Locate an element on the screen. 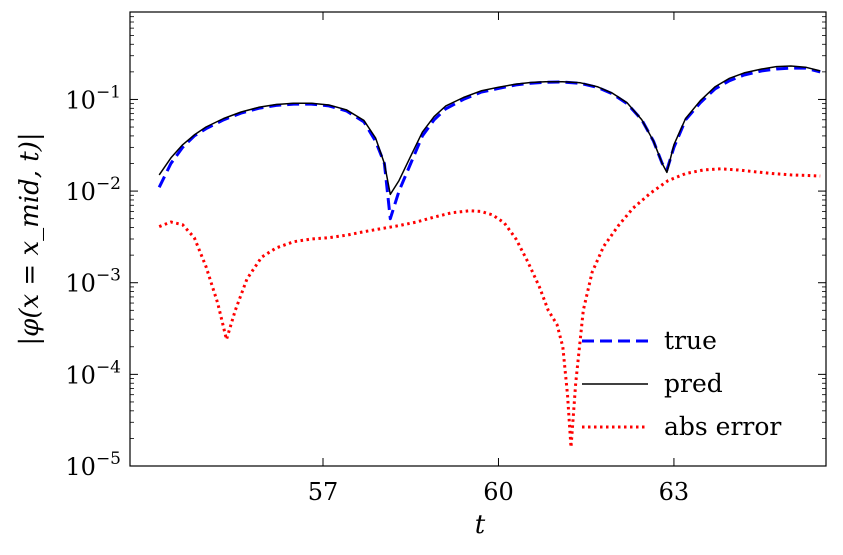  x-tick-label: 60 is located at coordinates (498, 492).